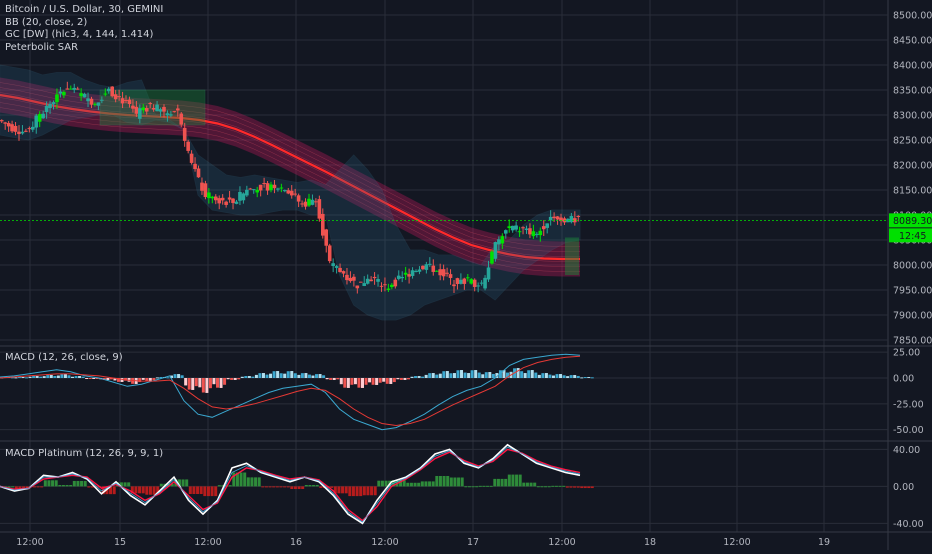 This screenshot has height=554, width=932. I want to click on price-tick-label: 8450.00, so click(912, 41).